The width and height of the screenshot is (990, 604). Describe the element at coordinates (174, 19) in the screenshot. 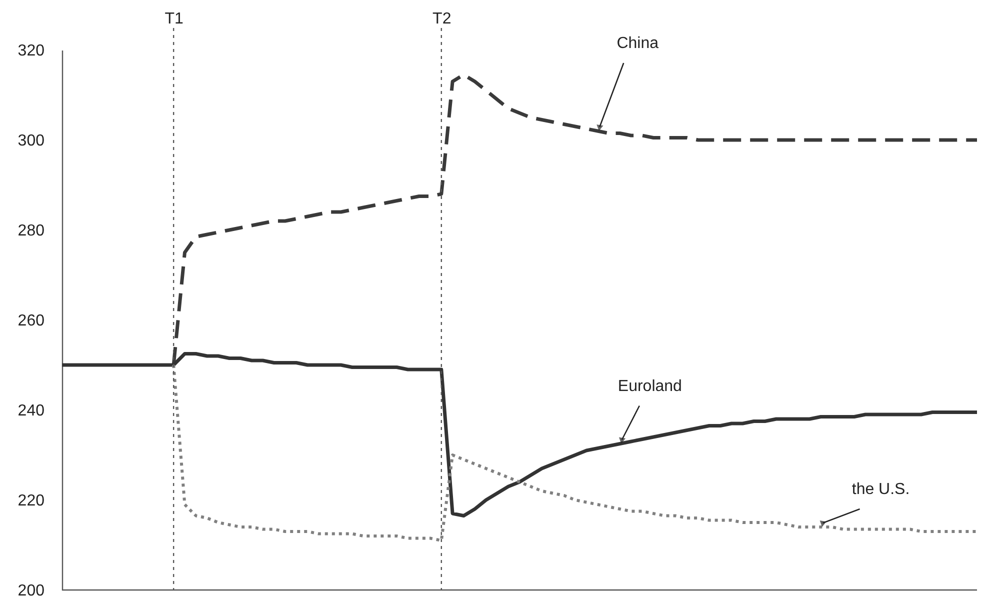

I see `x-tick-label: T1` at that location.